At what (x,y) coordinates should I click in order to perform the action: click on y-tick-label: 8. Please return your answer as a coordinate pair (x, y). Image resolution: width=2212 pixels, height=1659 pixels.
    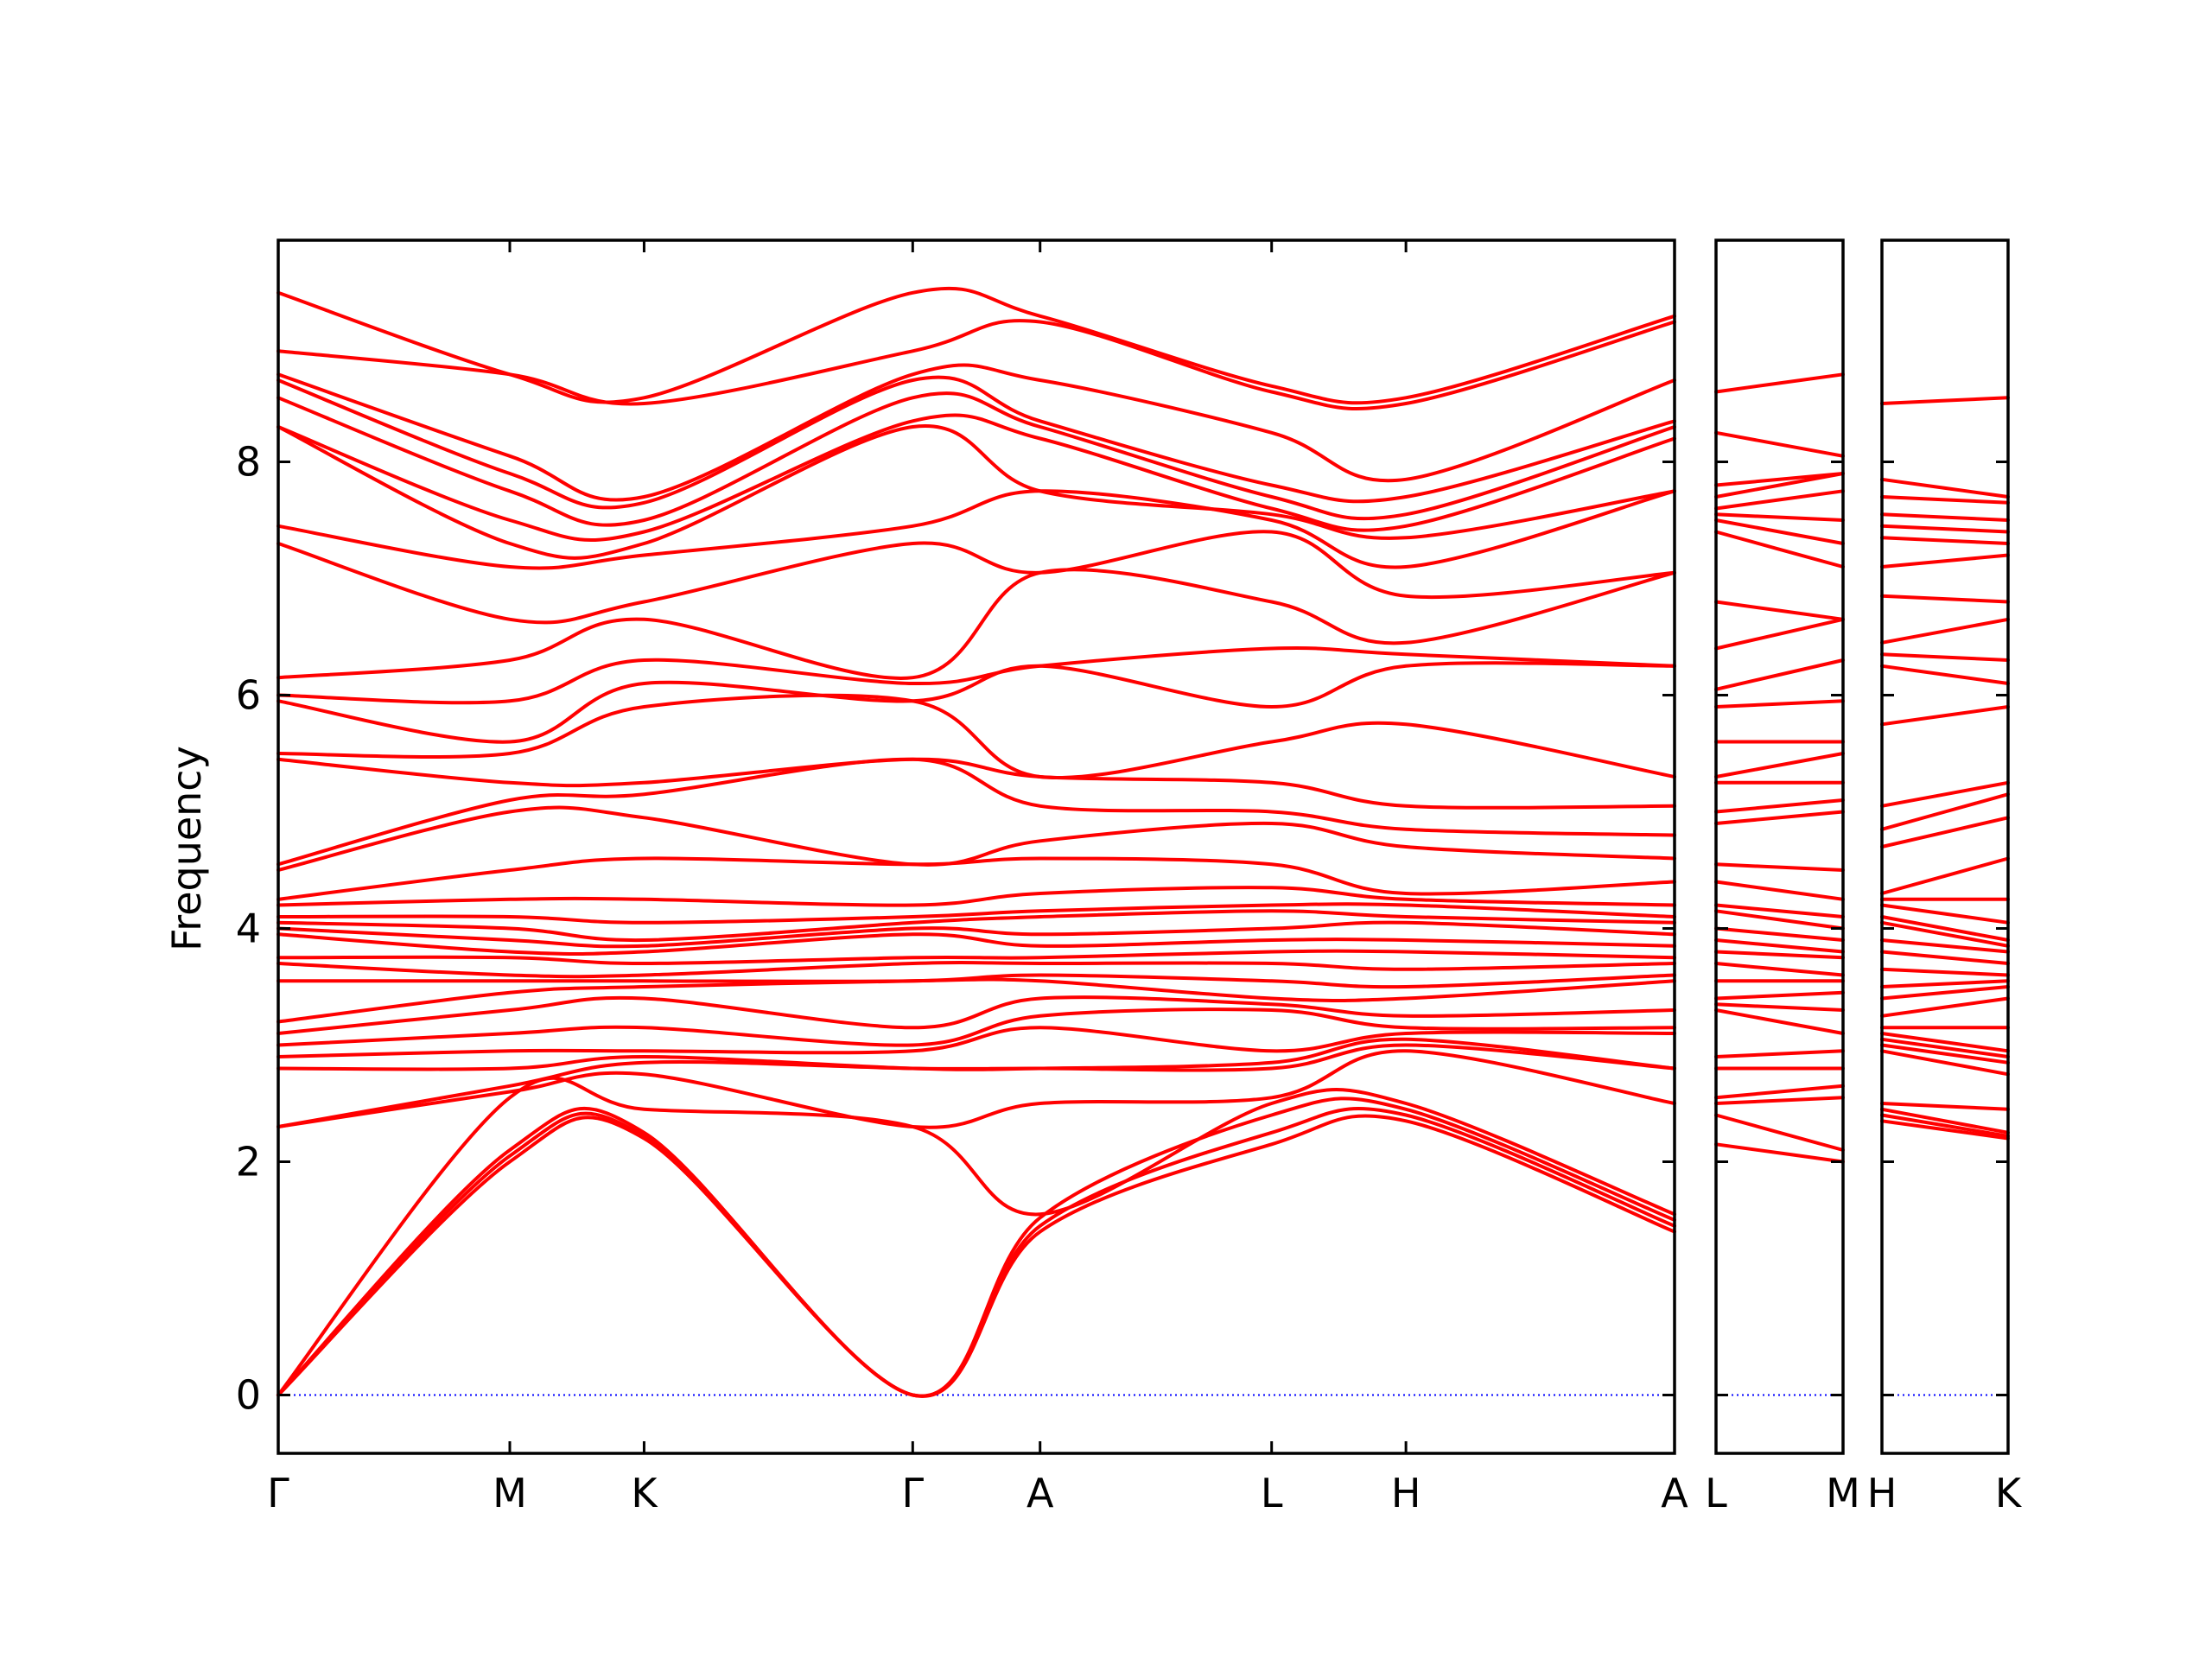
    Looking at the image, I should click on (248, 462).